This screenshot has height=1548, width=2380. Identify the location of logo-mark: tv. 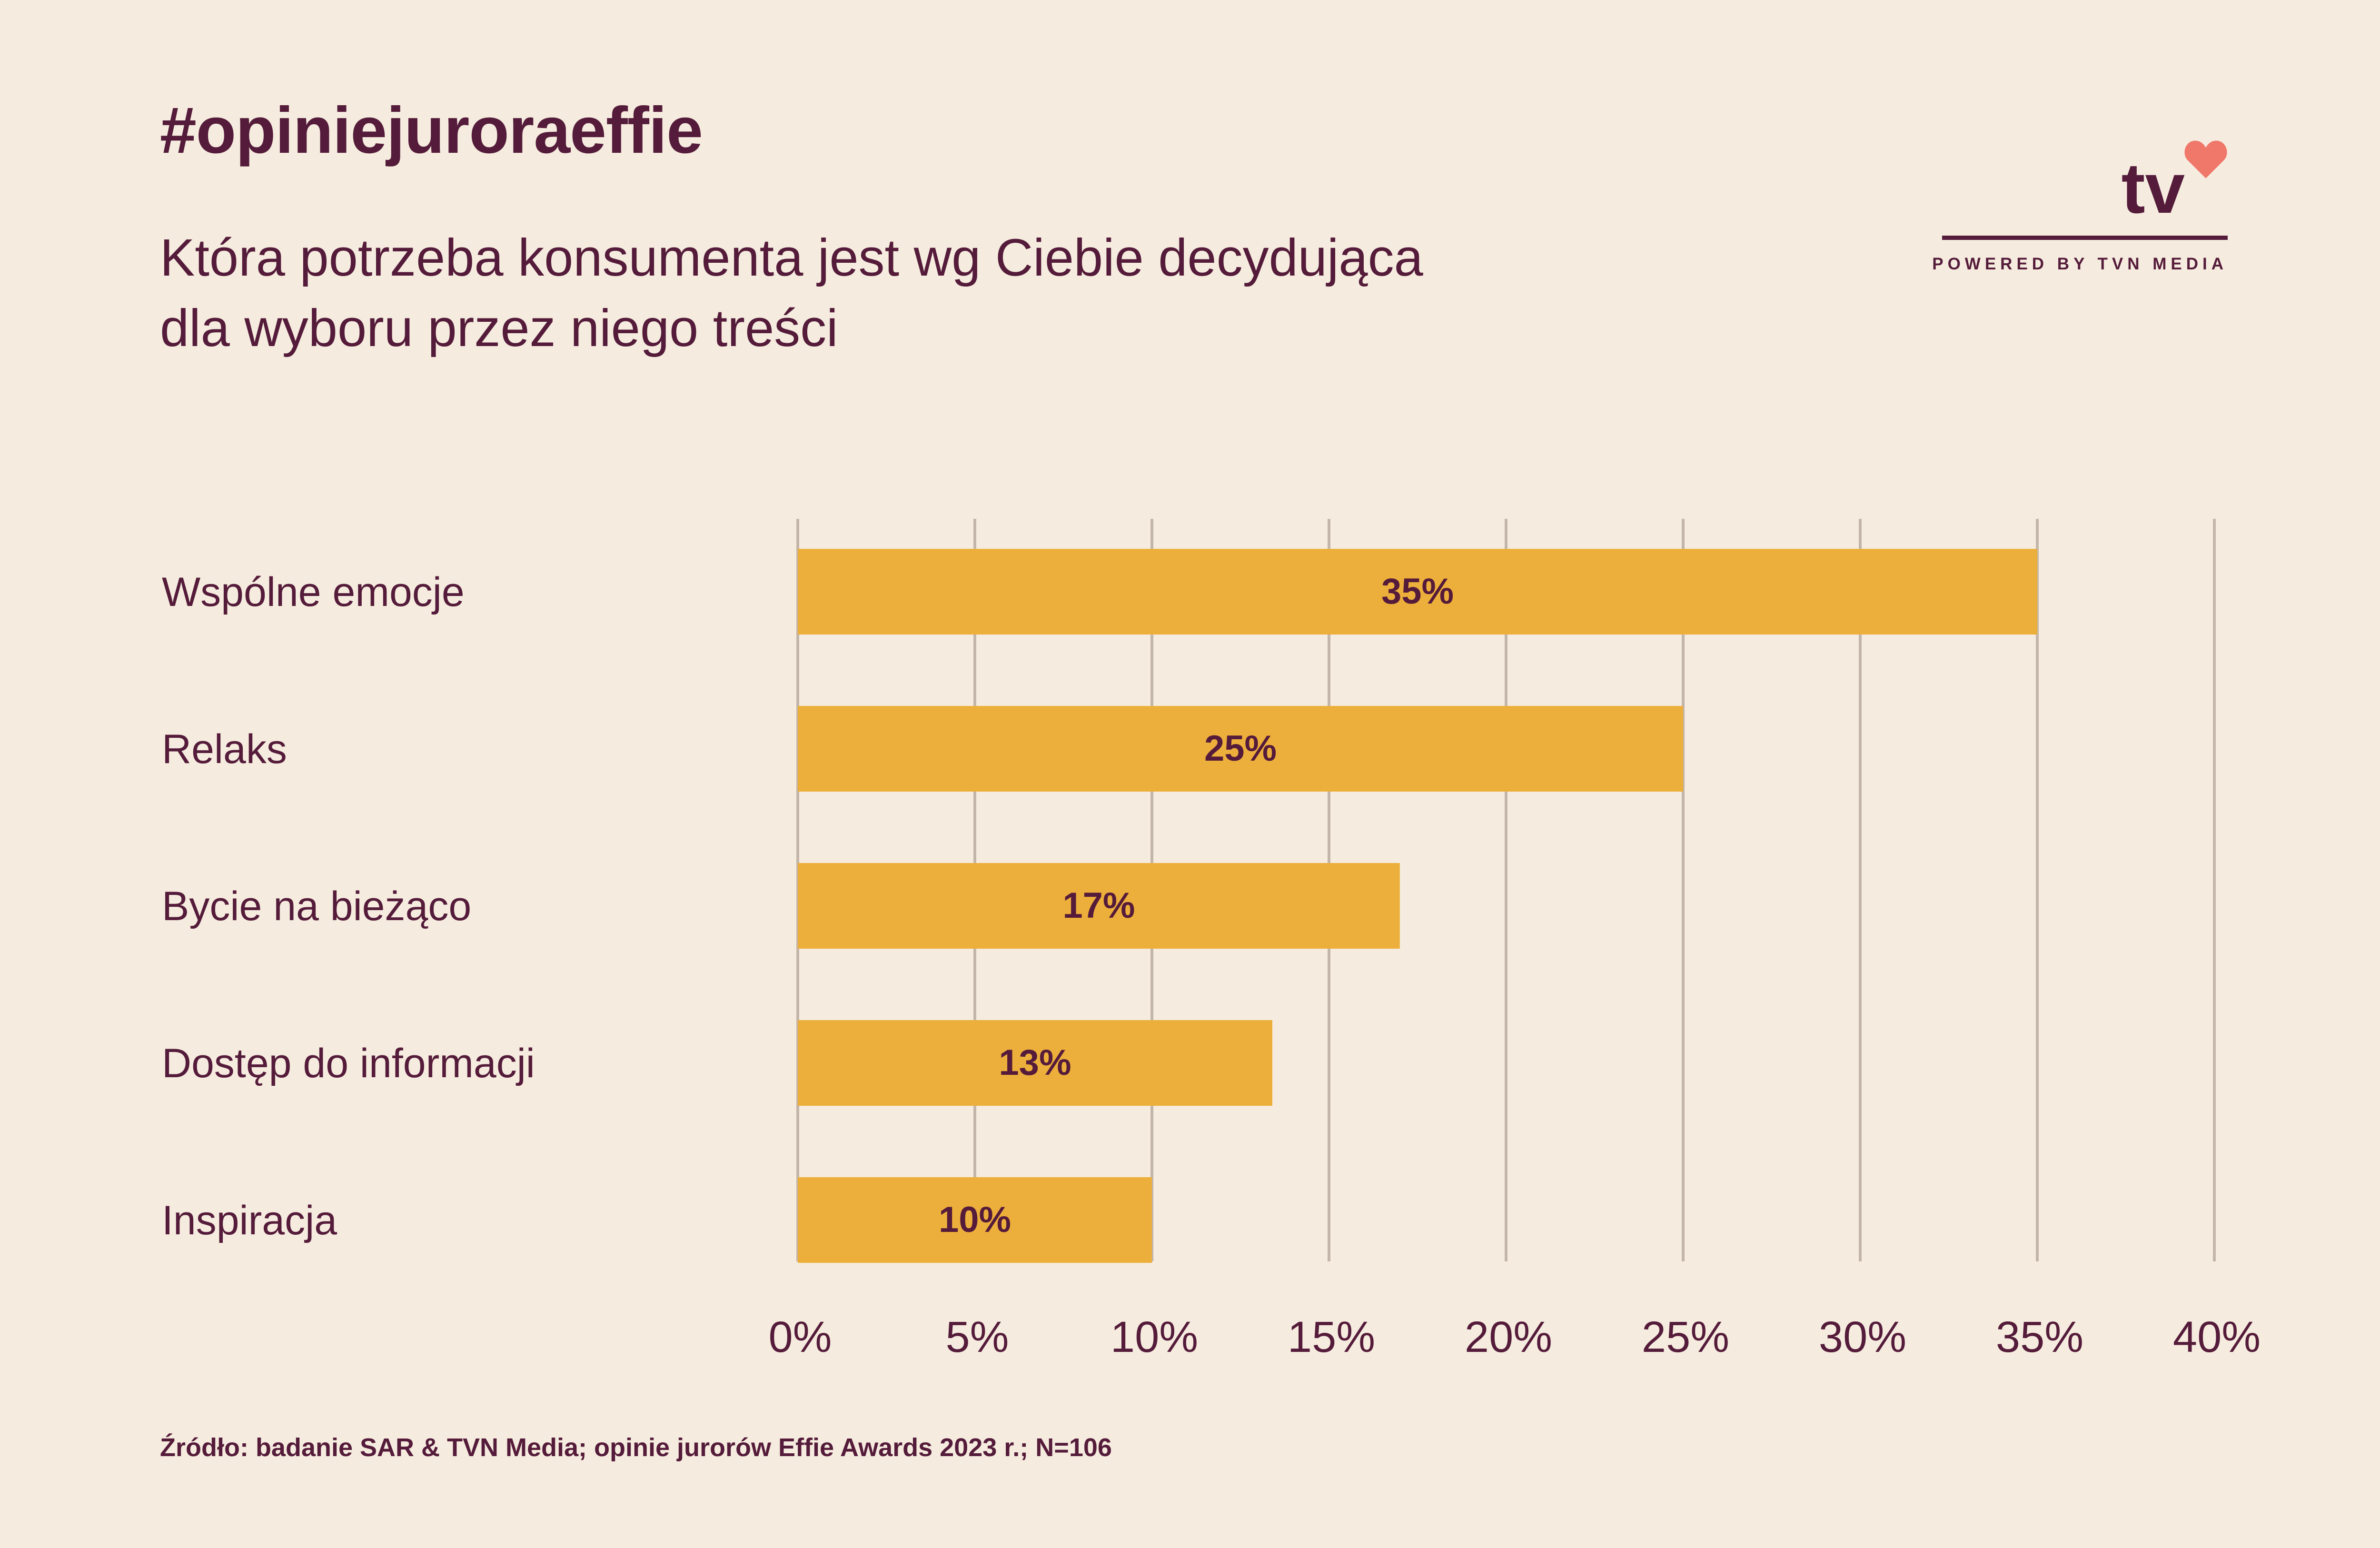
(2153, 188).